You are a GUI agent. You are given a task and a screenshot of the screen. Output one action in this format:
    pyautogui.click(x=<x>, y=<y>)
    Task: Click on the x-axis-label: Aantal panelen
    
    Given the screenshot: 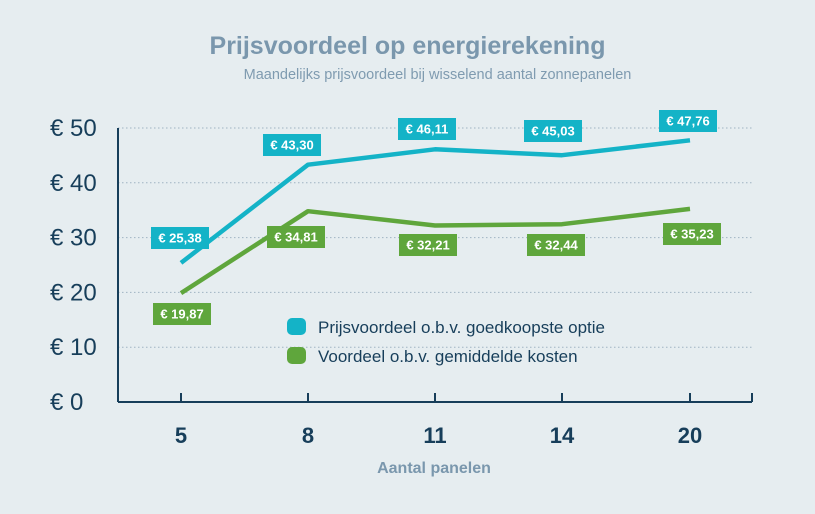 What is the action you would take?
    pyautogui.click(x=434, y=468)
    